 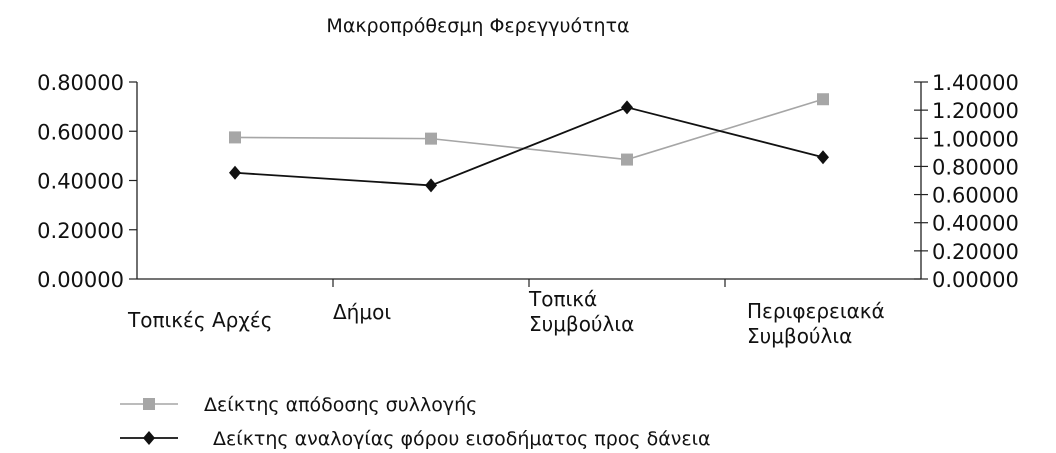 I want to click on left-tick-label: 0.20000, so click(x=80, y=231).